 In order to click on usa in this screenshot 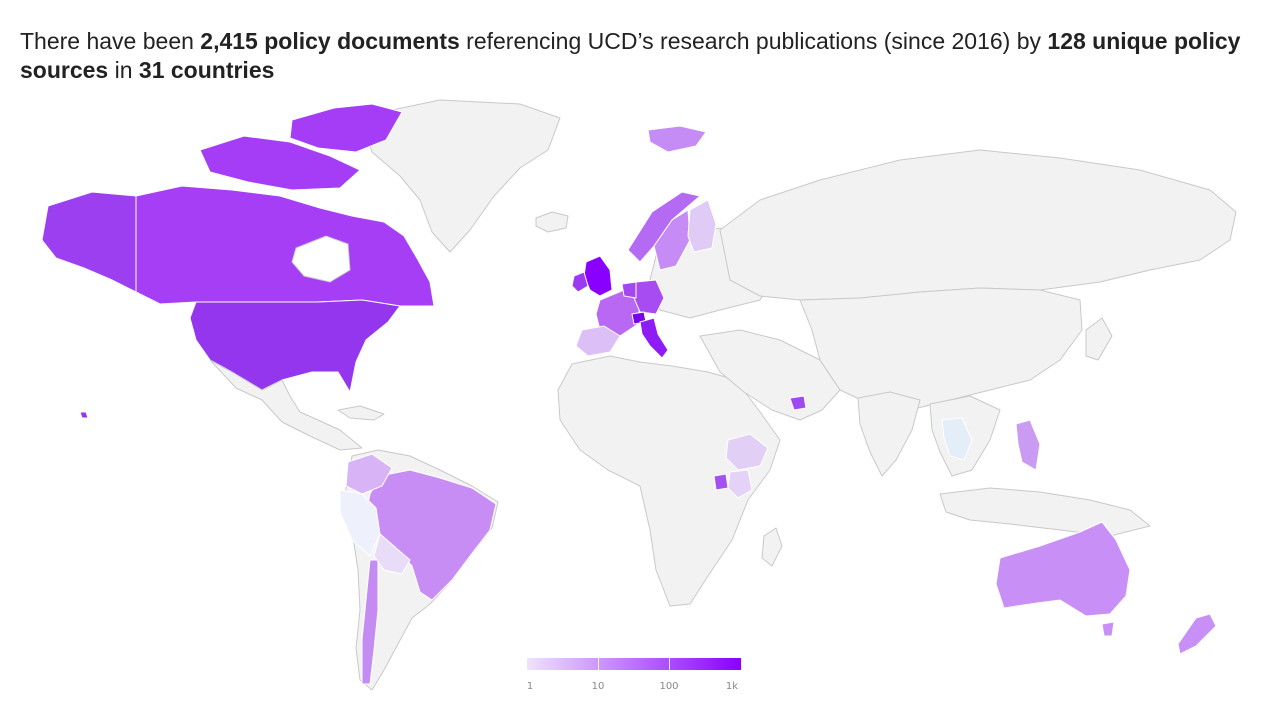, I will do `click(295, 346)`.